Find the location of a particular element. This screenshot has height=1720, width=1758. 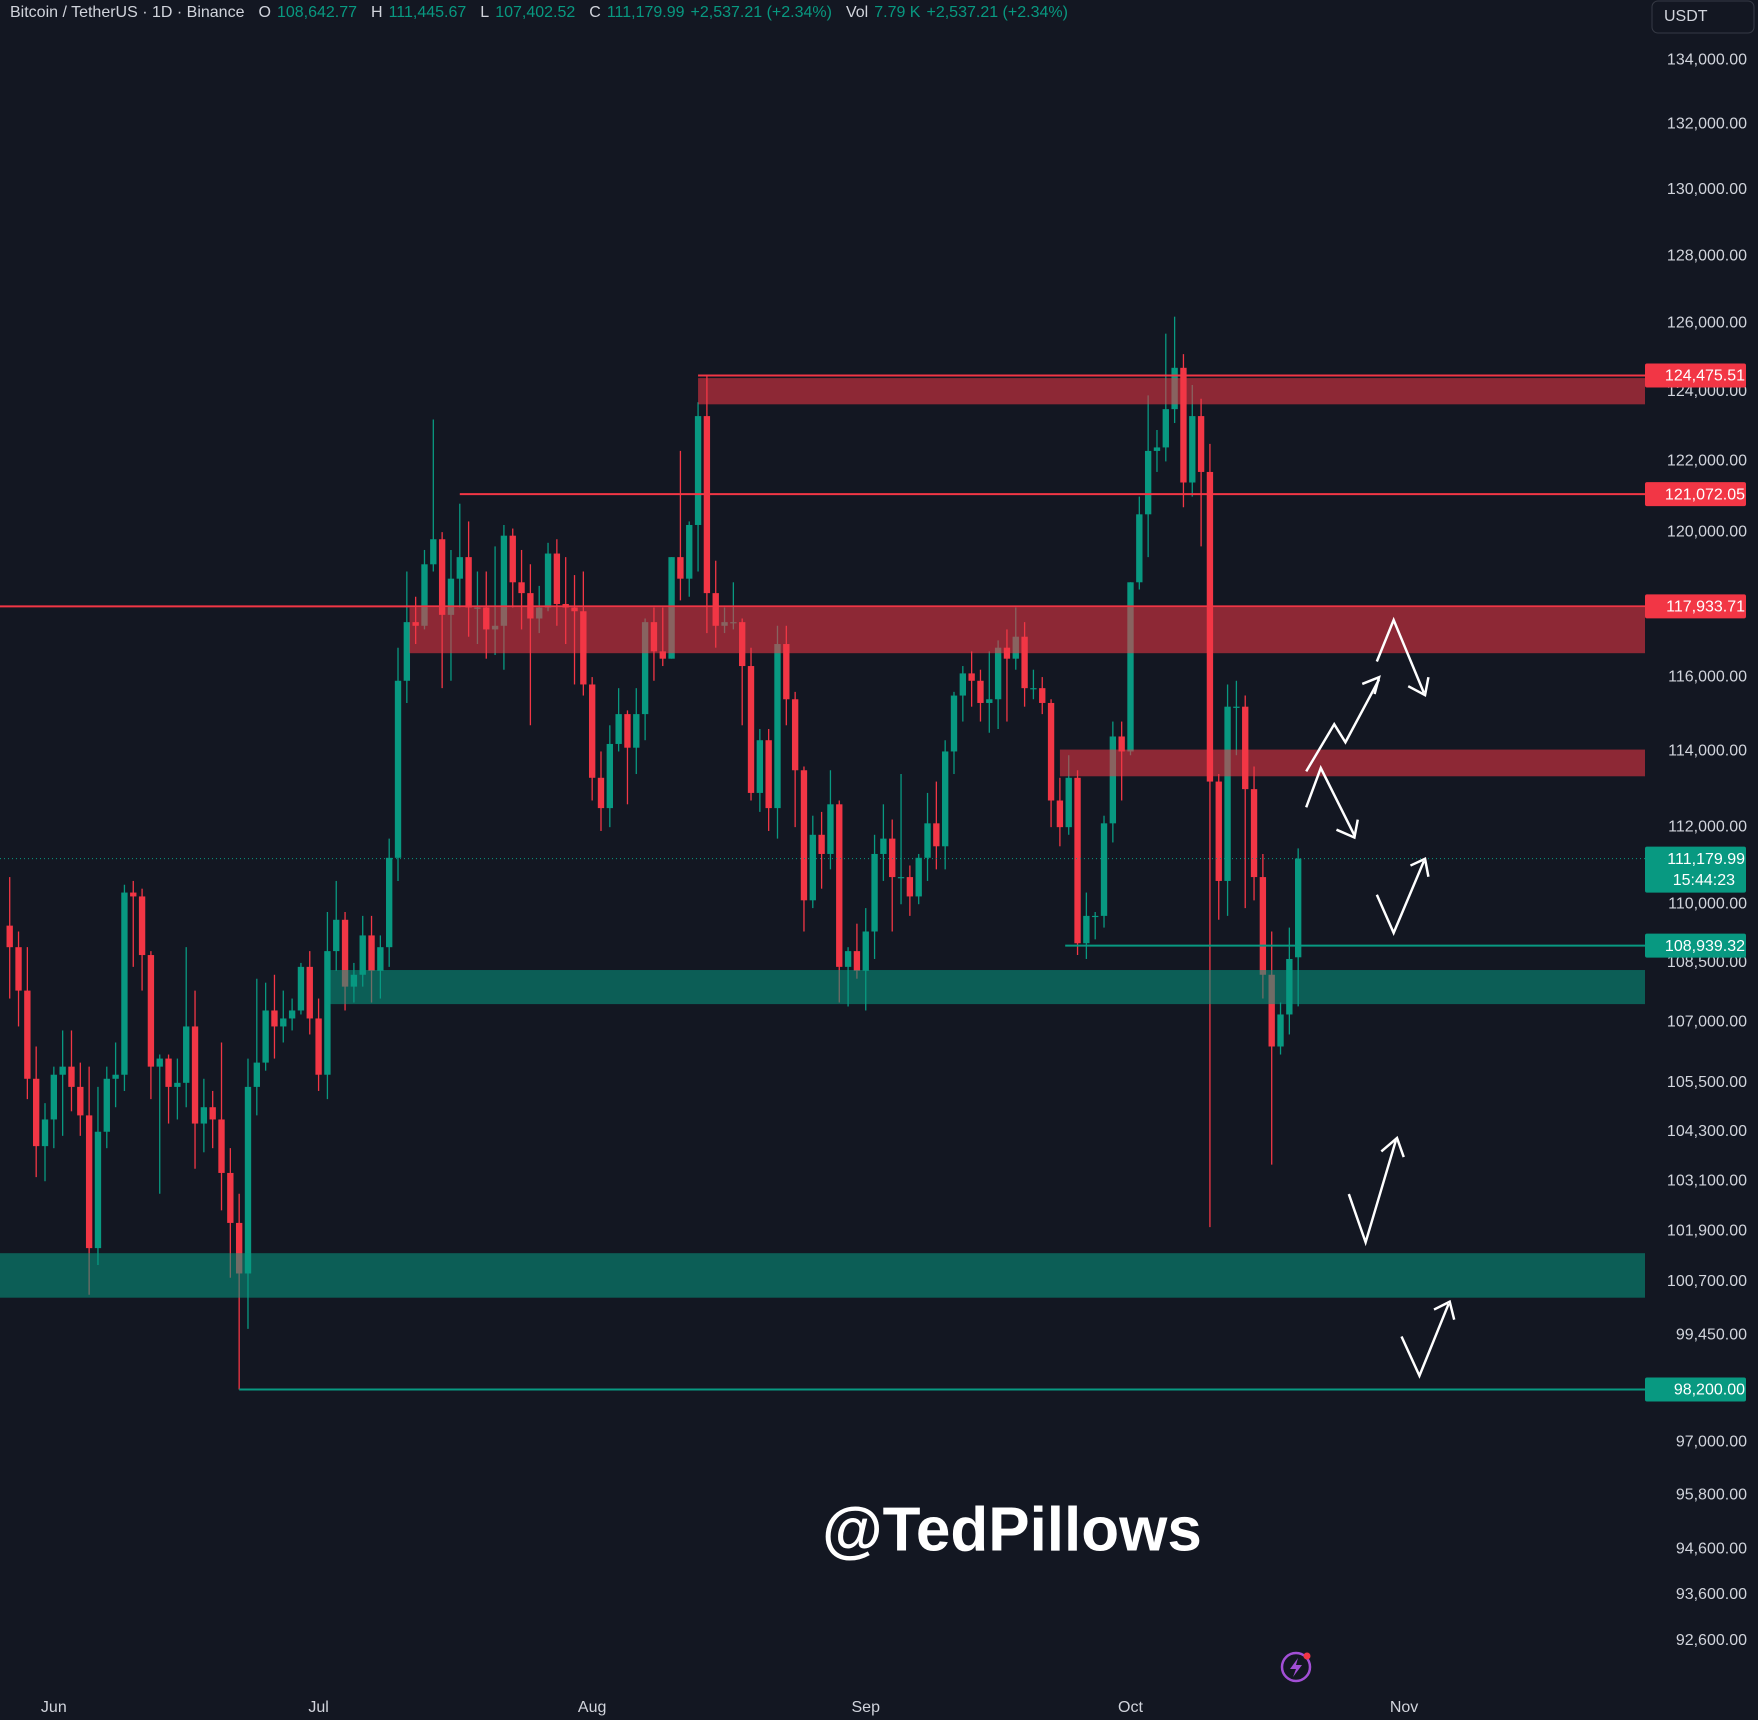

price-label: 121,072.05 is located at coordinates (1705, 494).